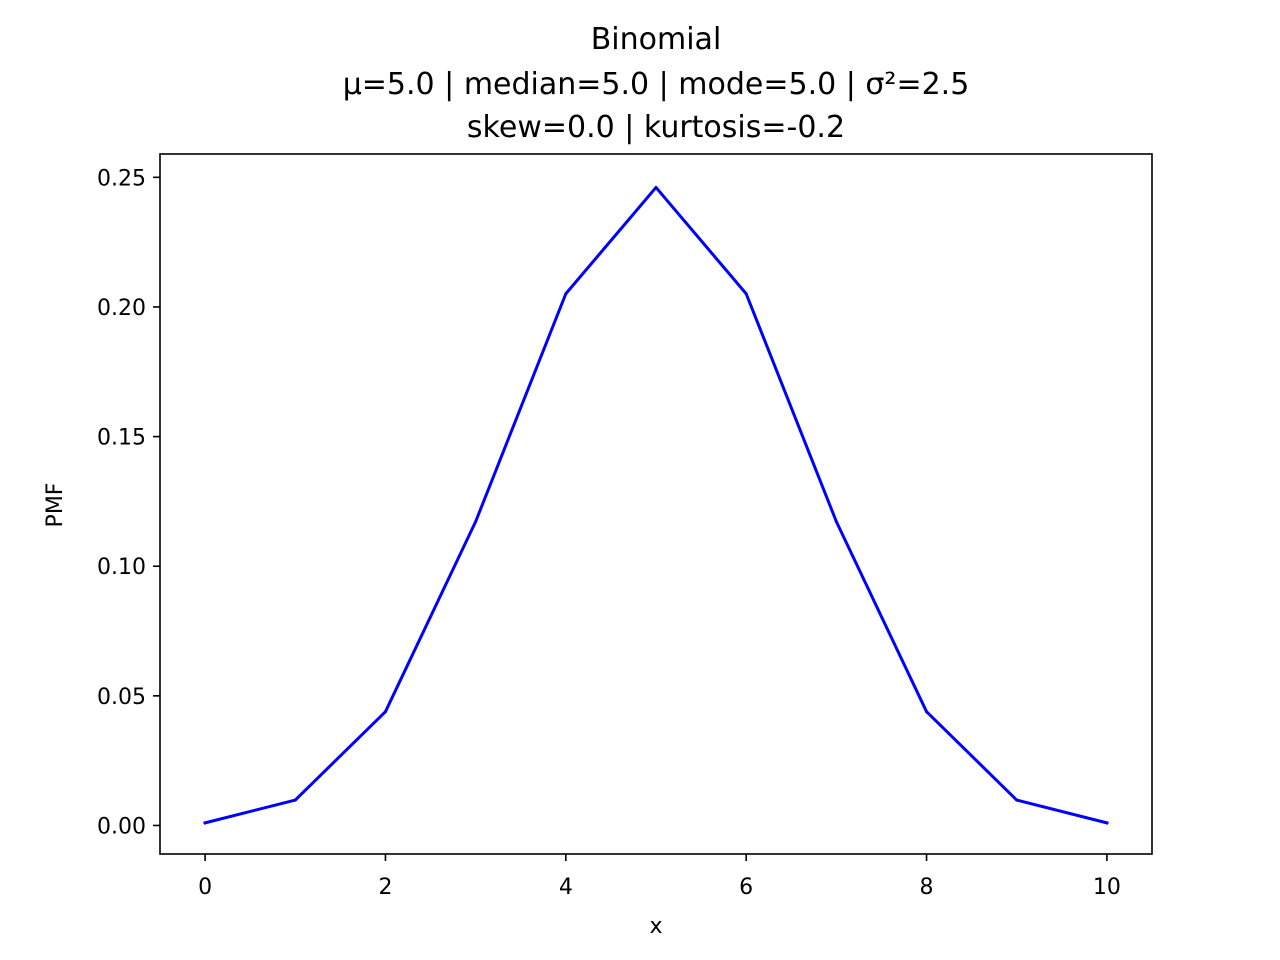 This screenshot has width=1280, height=960. I want to click on x-axis-label: x, so click(655, 926).